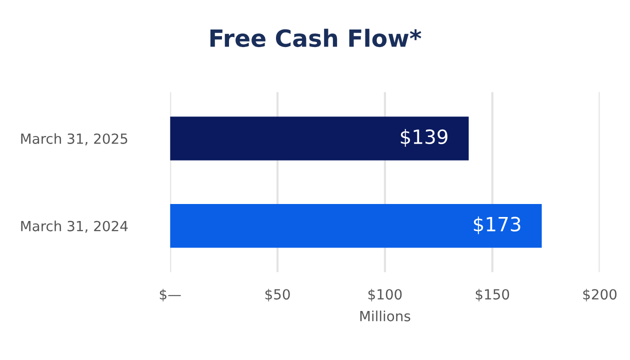  What do you see at coordinates (316, 38) in the screenshot?
I see `chart-title: Free Cash Flow*` at bounding box center [316, 38].